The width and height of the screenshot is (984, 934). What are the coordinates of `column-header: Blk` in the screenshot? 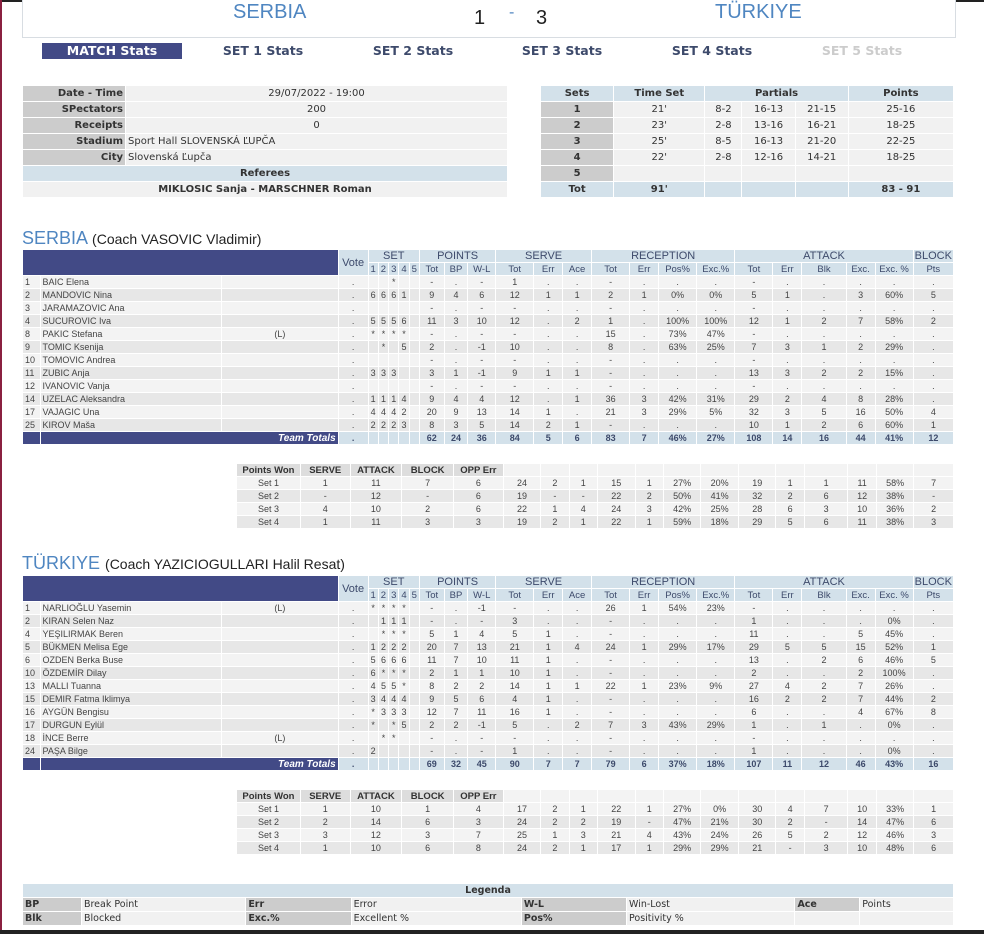 It's located at (824, 269).